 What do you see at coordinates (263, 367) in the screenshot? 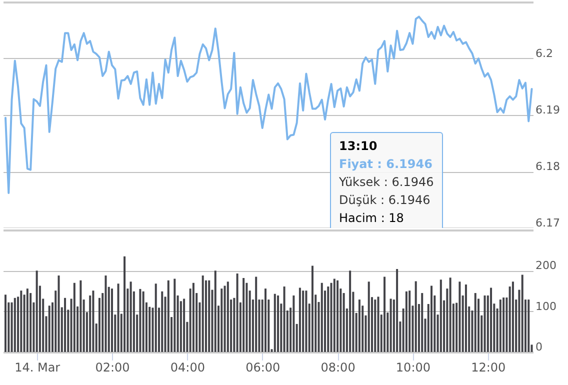
I see `x-tick-label: 06:00` at bounding box center [263, 367].